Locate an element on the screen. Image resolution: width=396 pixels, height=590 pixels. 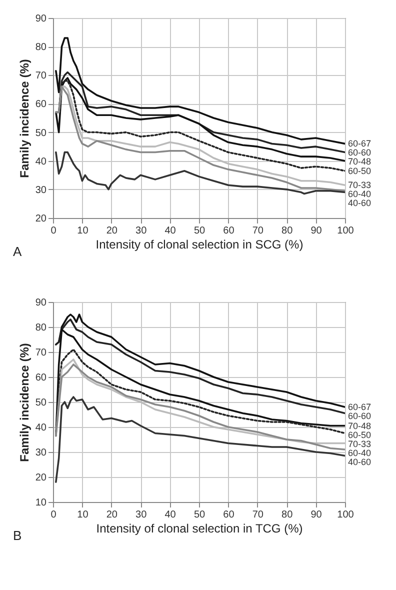
text: B is located at coordinates (17, 535).